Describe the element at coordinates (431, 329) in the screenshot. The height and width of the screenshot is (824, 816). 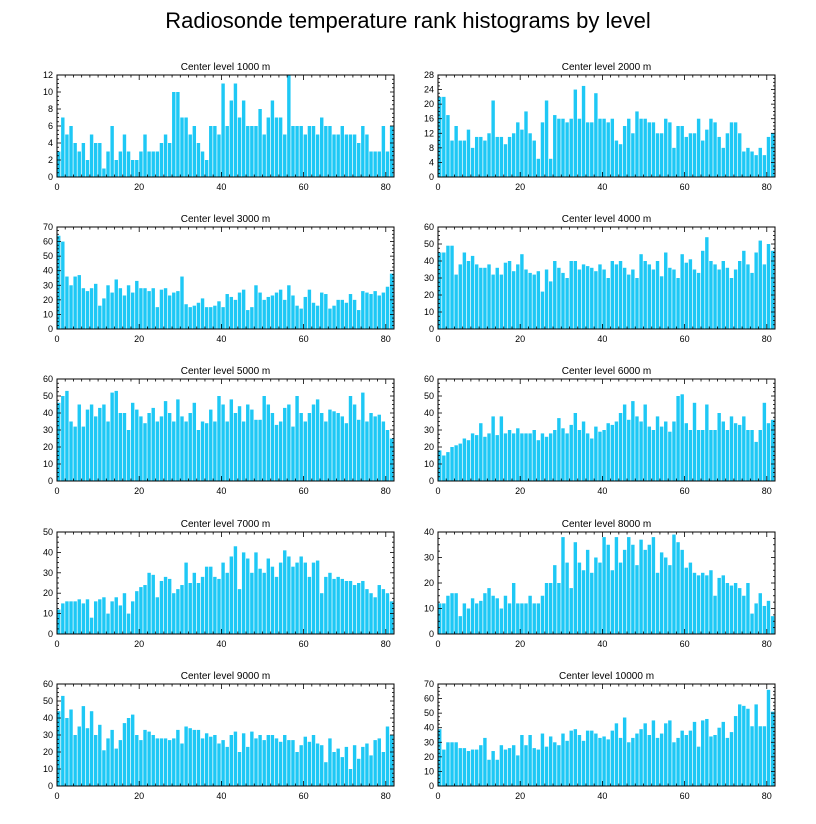
I see `y-tick-label: 0` at that location.